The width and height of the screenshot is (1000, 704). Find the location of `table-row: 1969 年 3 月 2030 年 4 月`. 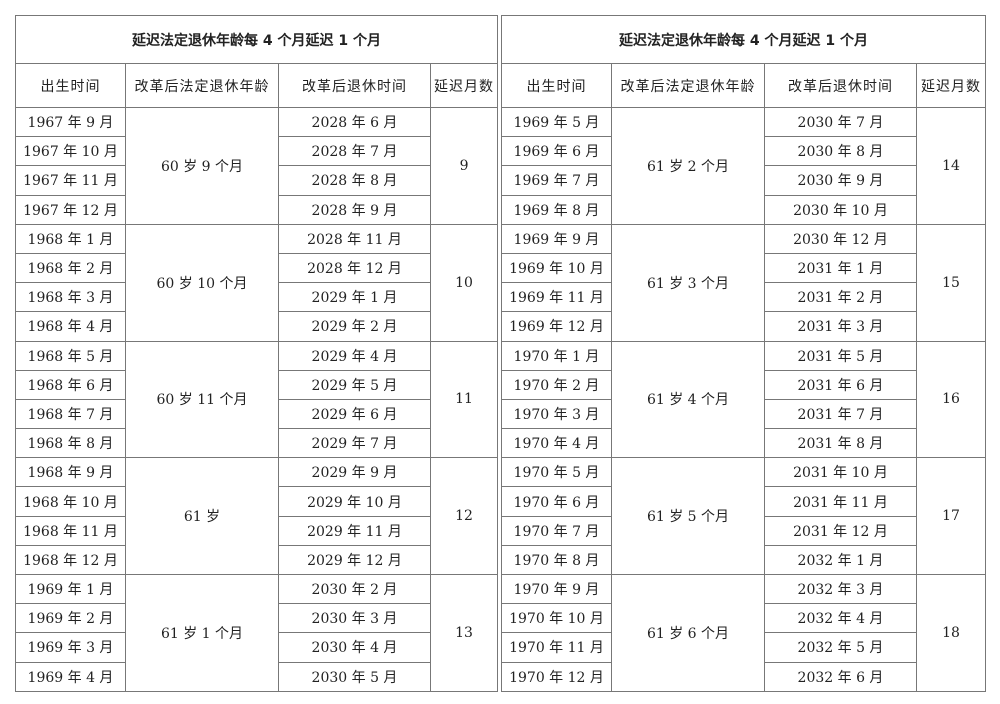

table-row: 1969 年 3 月 2030 年 4 月 is located at coordinates (256, 647).